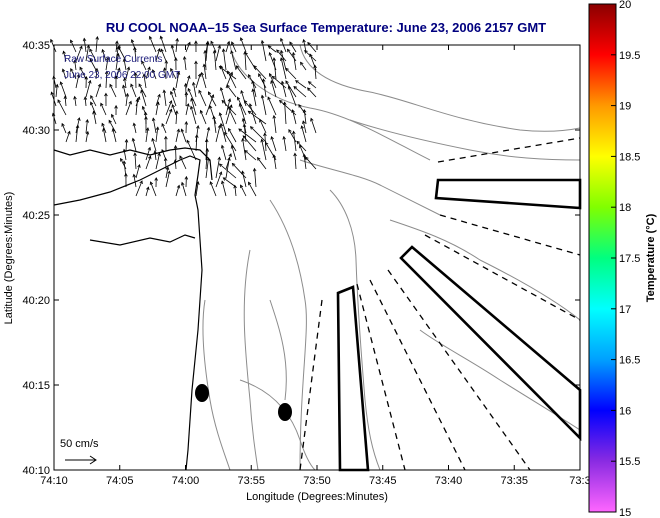 Image resolution: width=660 pixels, height=518 pixels. I want to click on x-tick-label: 73:55, so click(251, 481).